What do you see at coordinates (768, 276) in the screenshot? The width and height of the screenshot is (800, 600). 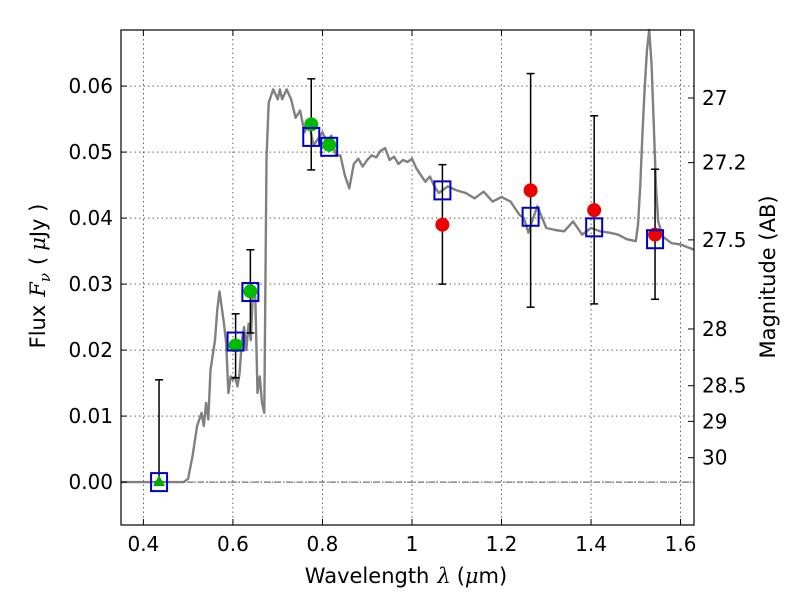 I see `right-axis-label: Magnitude (AB)` at bounding box center [768, 276].